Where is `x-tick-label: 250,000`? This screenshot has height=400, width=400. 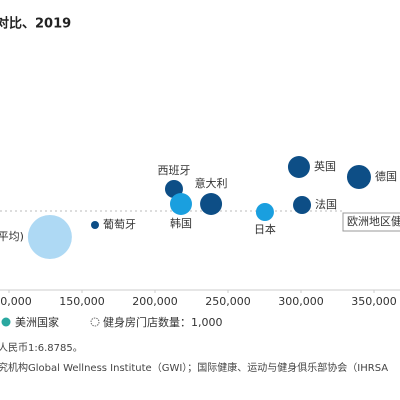 x-tick-label: 250,000 is located at coordinates (228, 301).